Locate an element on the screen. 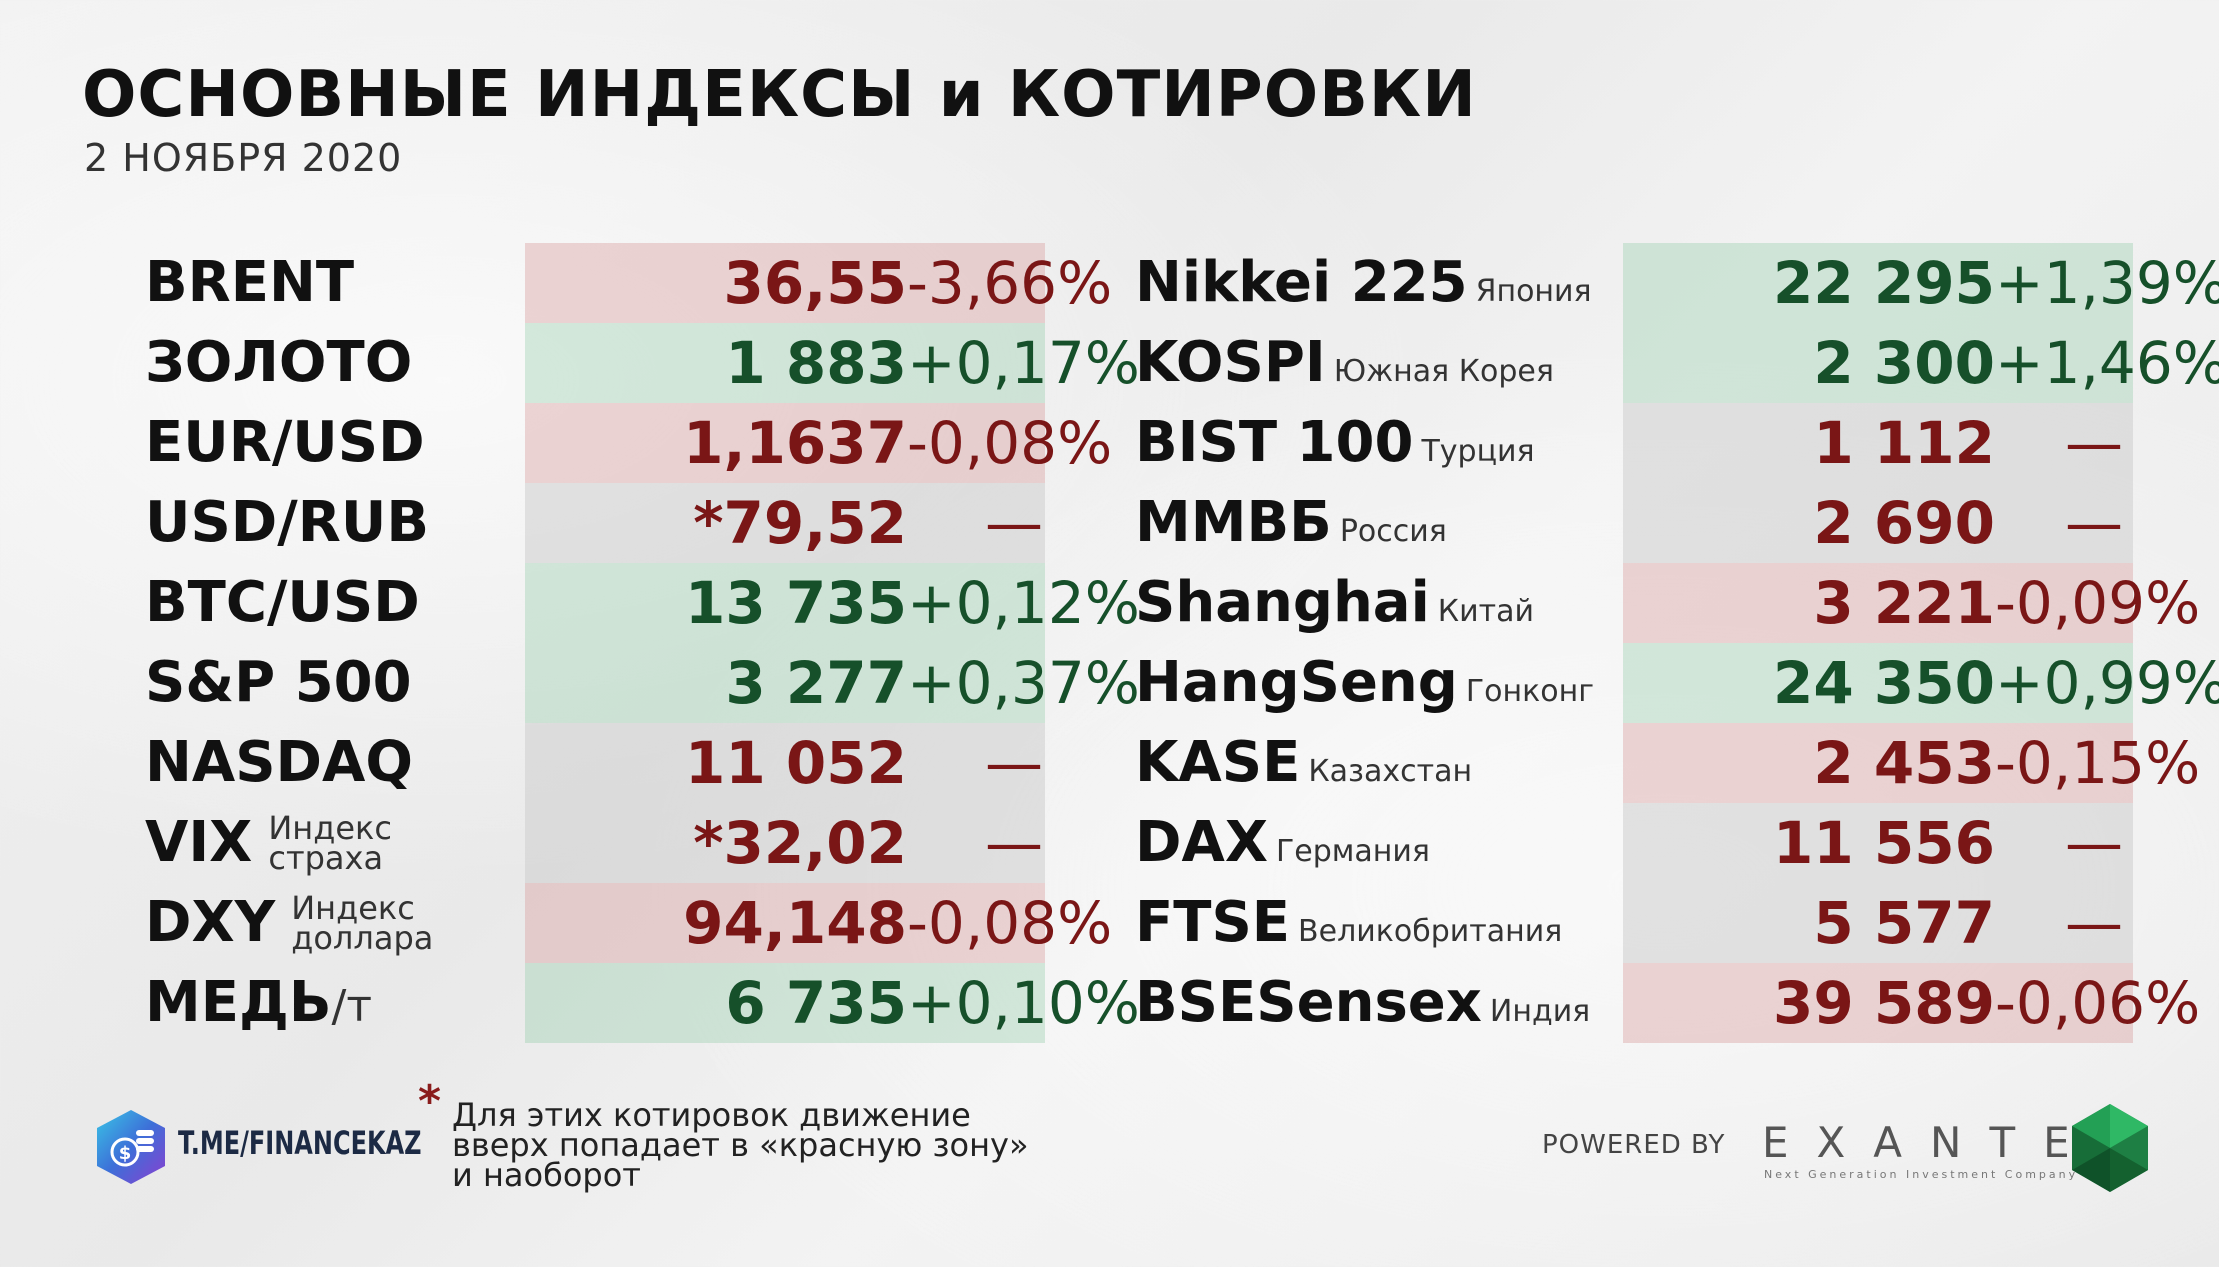  quote-value: 1 112 is located at coordinates (1904, 443).